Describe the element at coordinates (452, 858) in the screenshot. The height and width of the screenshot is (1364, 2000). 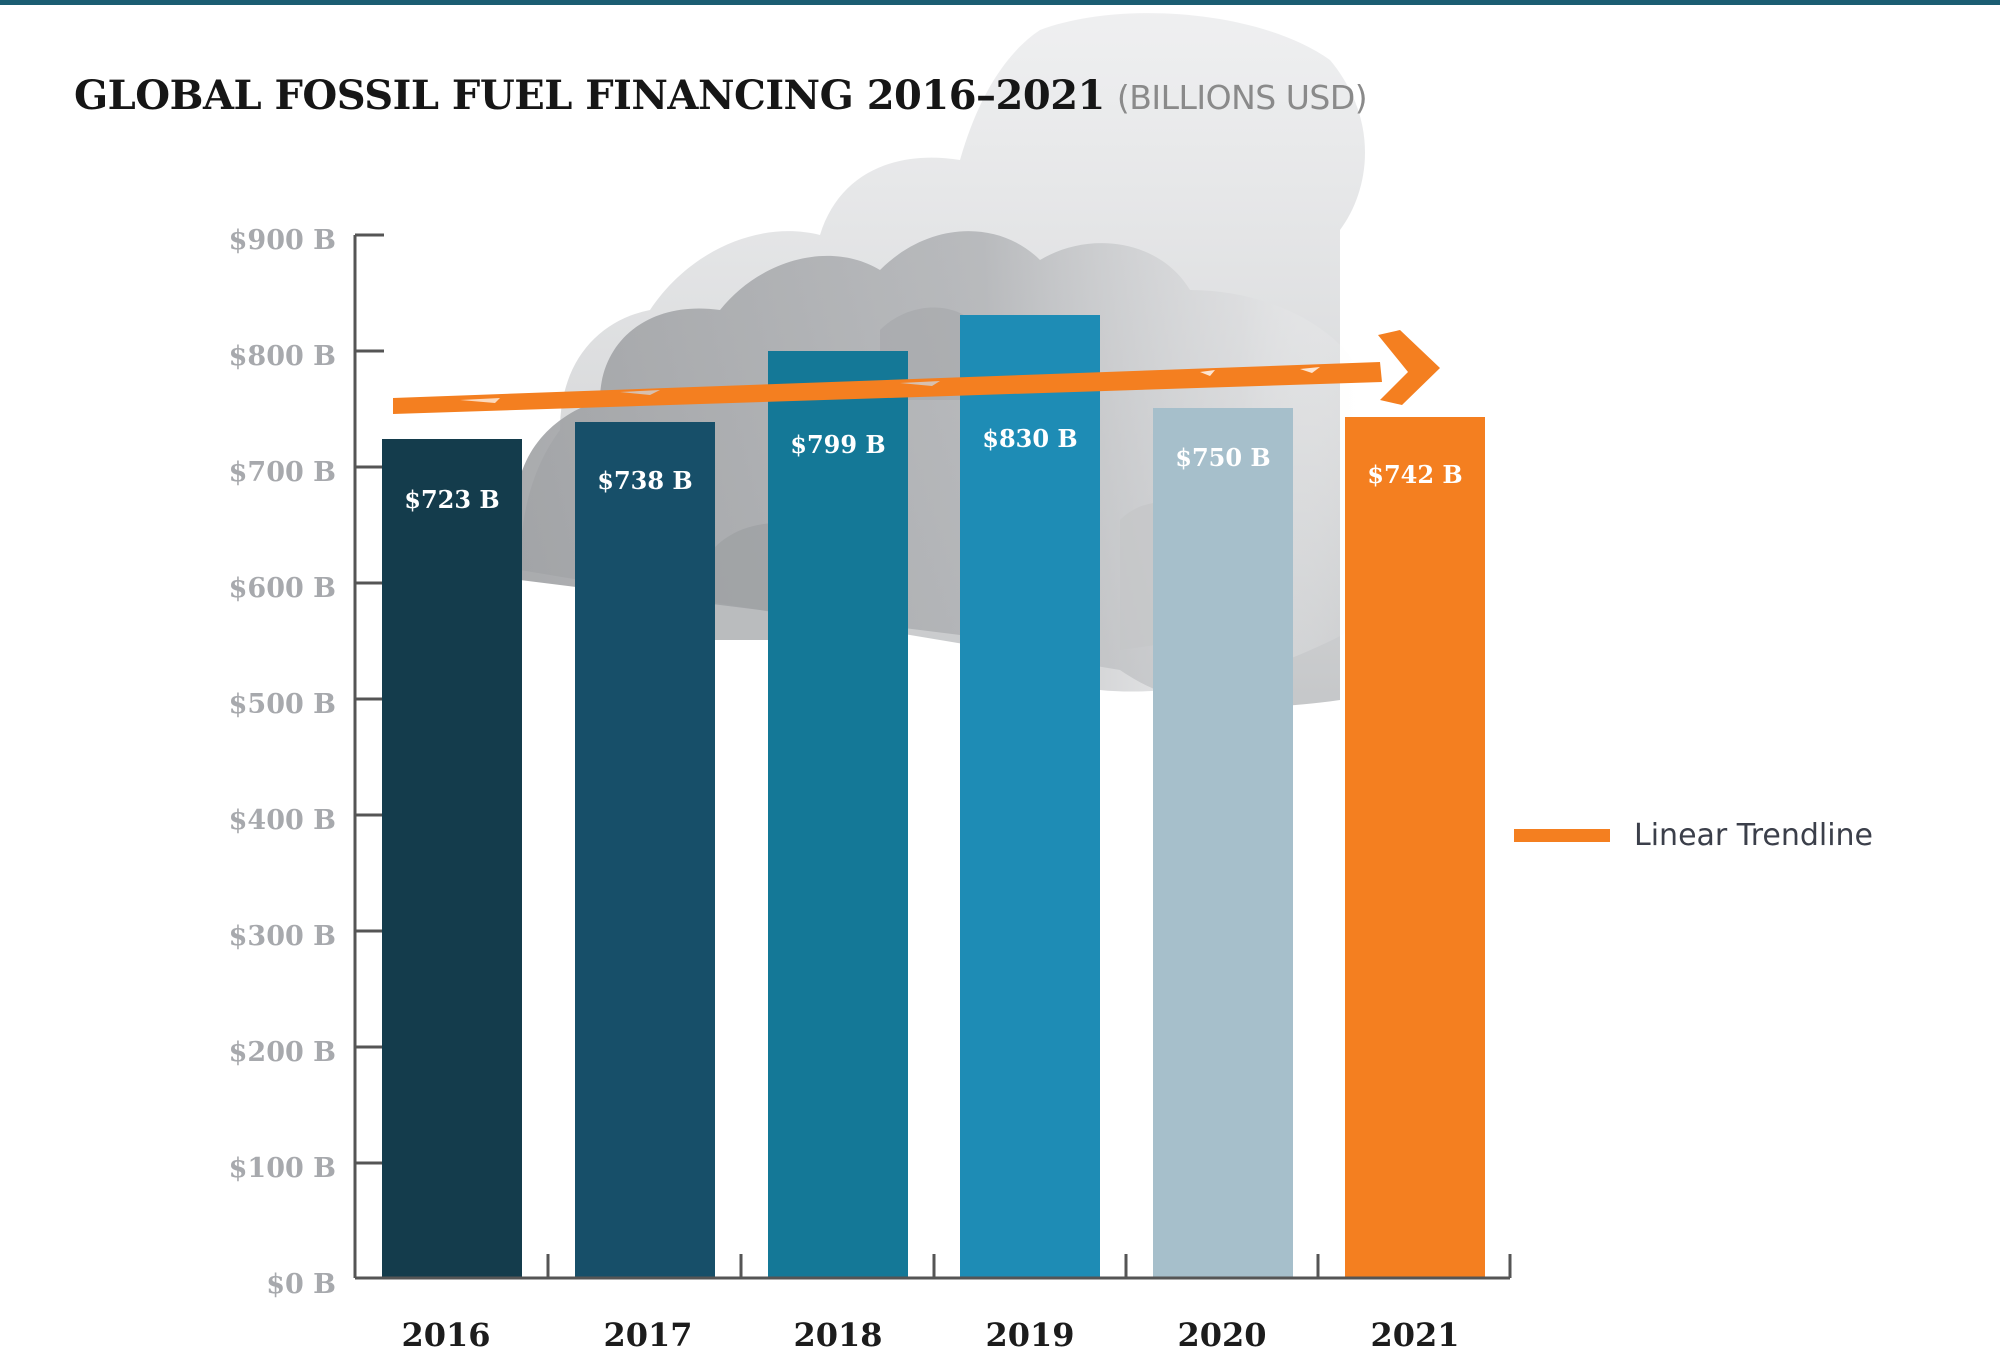
I see `bar-2016` at that location.